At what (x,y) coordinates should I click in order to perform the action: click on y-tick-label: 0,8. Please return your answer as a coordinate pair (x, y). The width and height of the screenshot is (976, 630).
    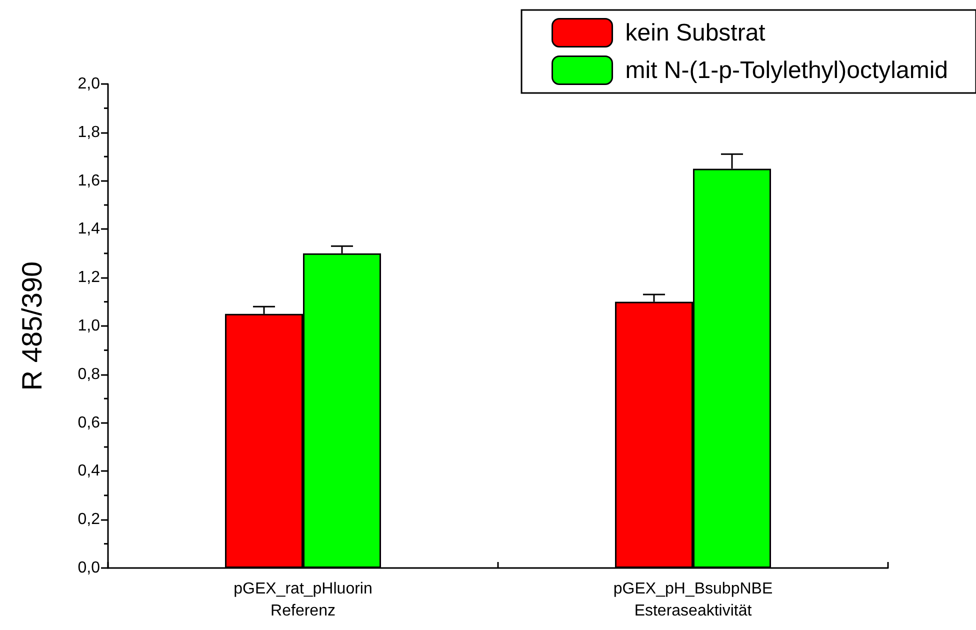
    Looking at the image, I should click on (89, 374).